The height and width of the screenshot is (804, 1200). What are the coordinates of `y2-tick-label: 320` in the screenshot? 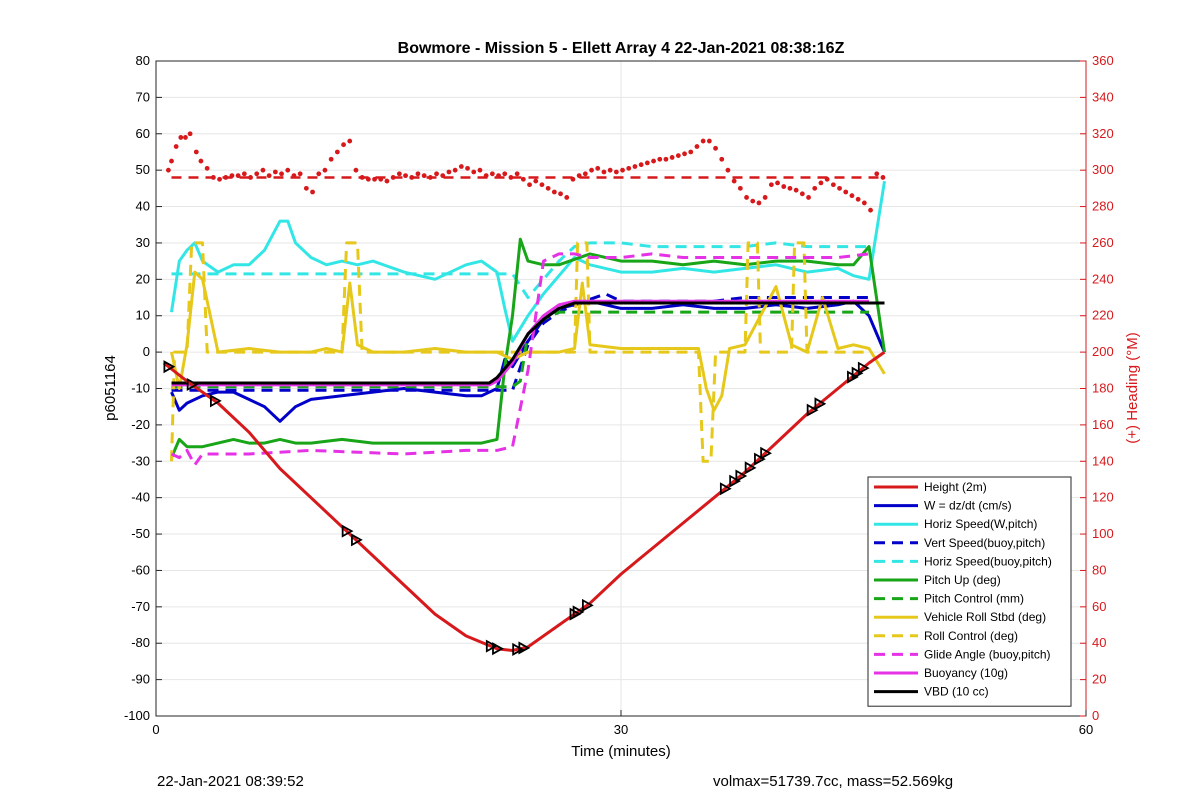 It's located at (1103, 133).